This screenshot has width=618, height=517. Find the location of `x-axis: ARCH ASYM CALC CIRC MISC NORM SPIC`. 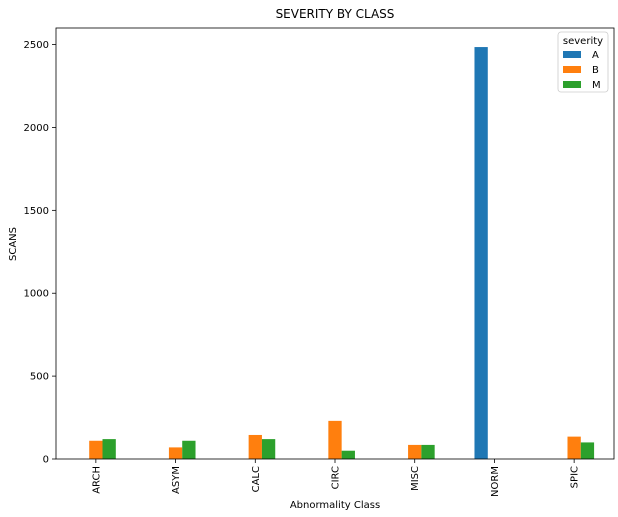

x-axis: ARCH ASYM CALC CIRC MISC NORM SPIC is located at coordinates (336, 478).